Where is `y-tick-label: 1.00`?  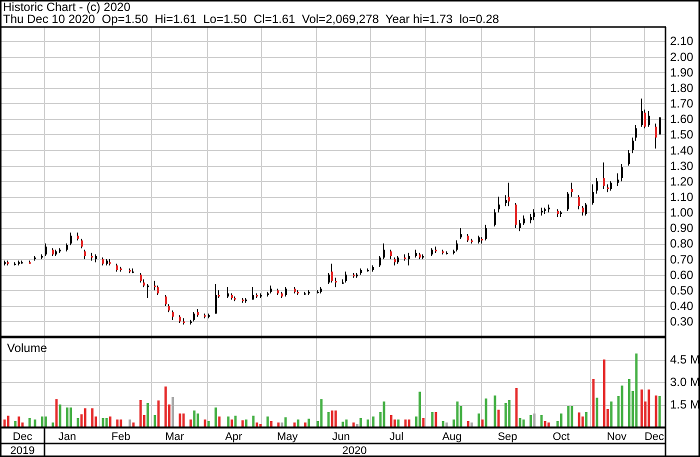
y-tick-label: 1.00 is located at coordinates (682, 213).